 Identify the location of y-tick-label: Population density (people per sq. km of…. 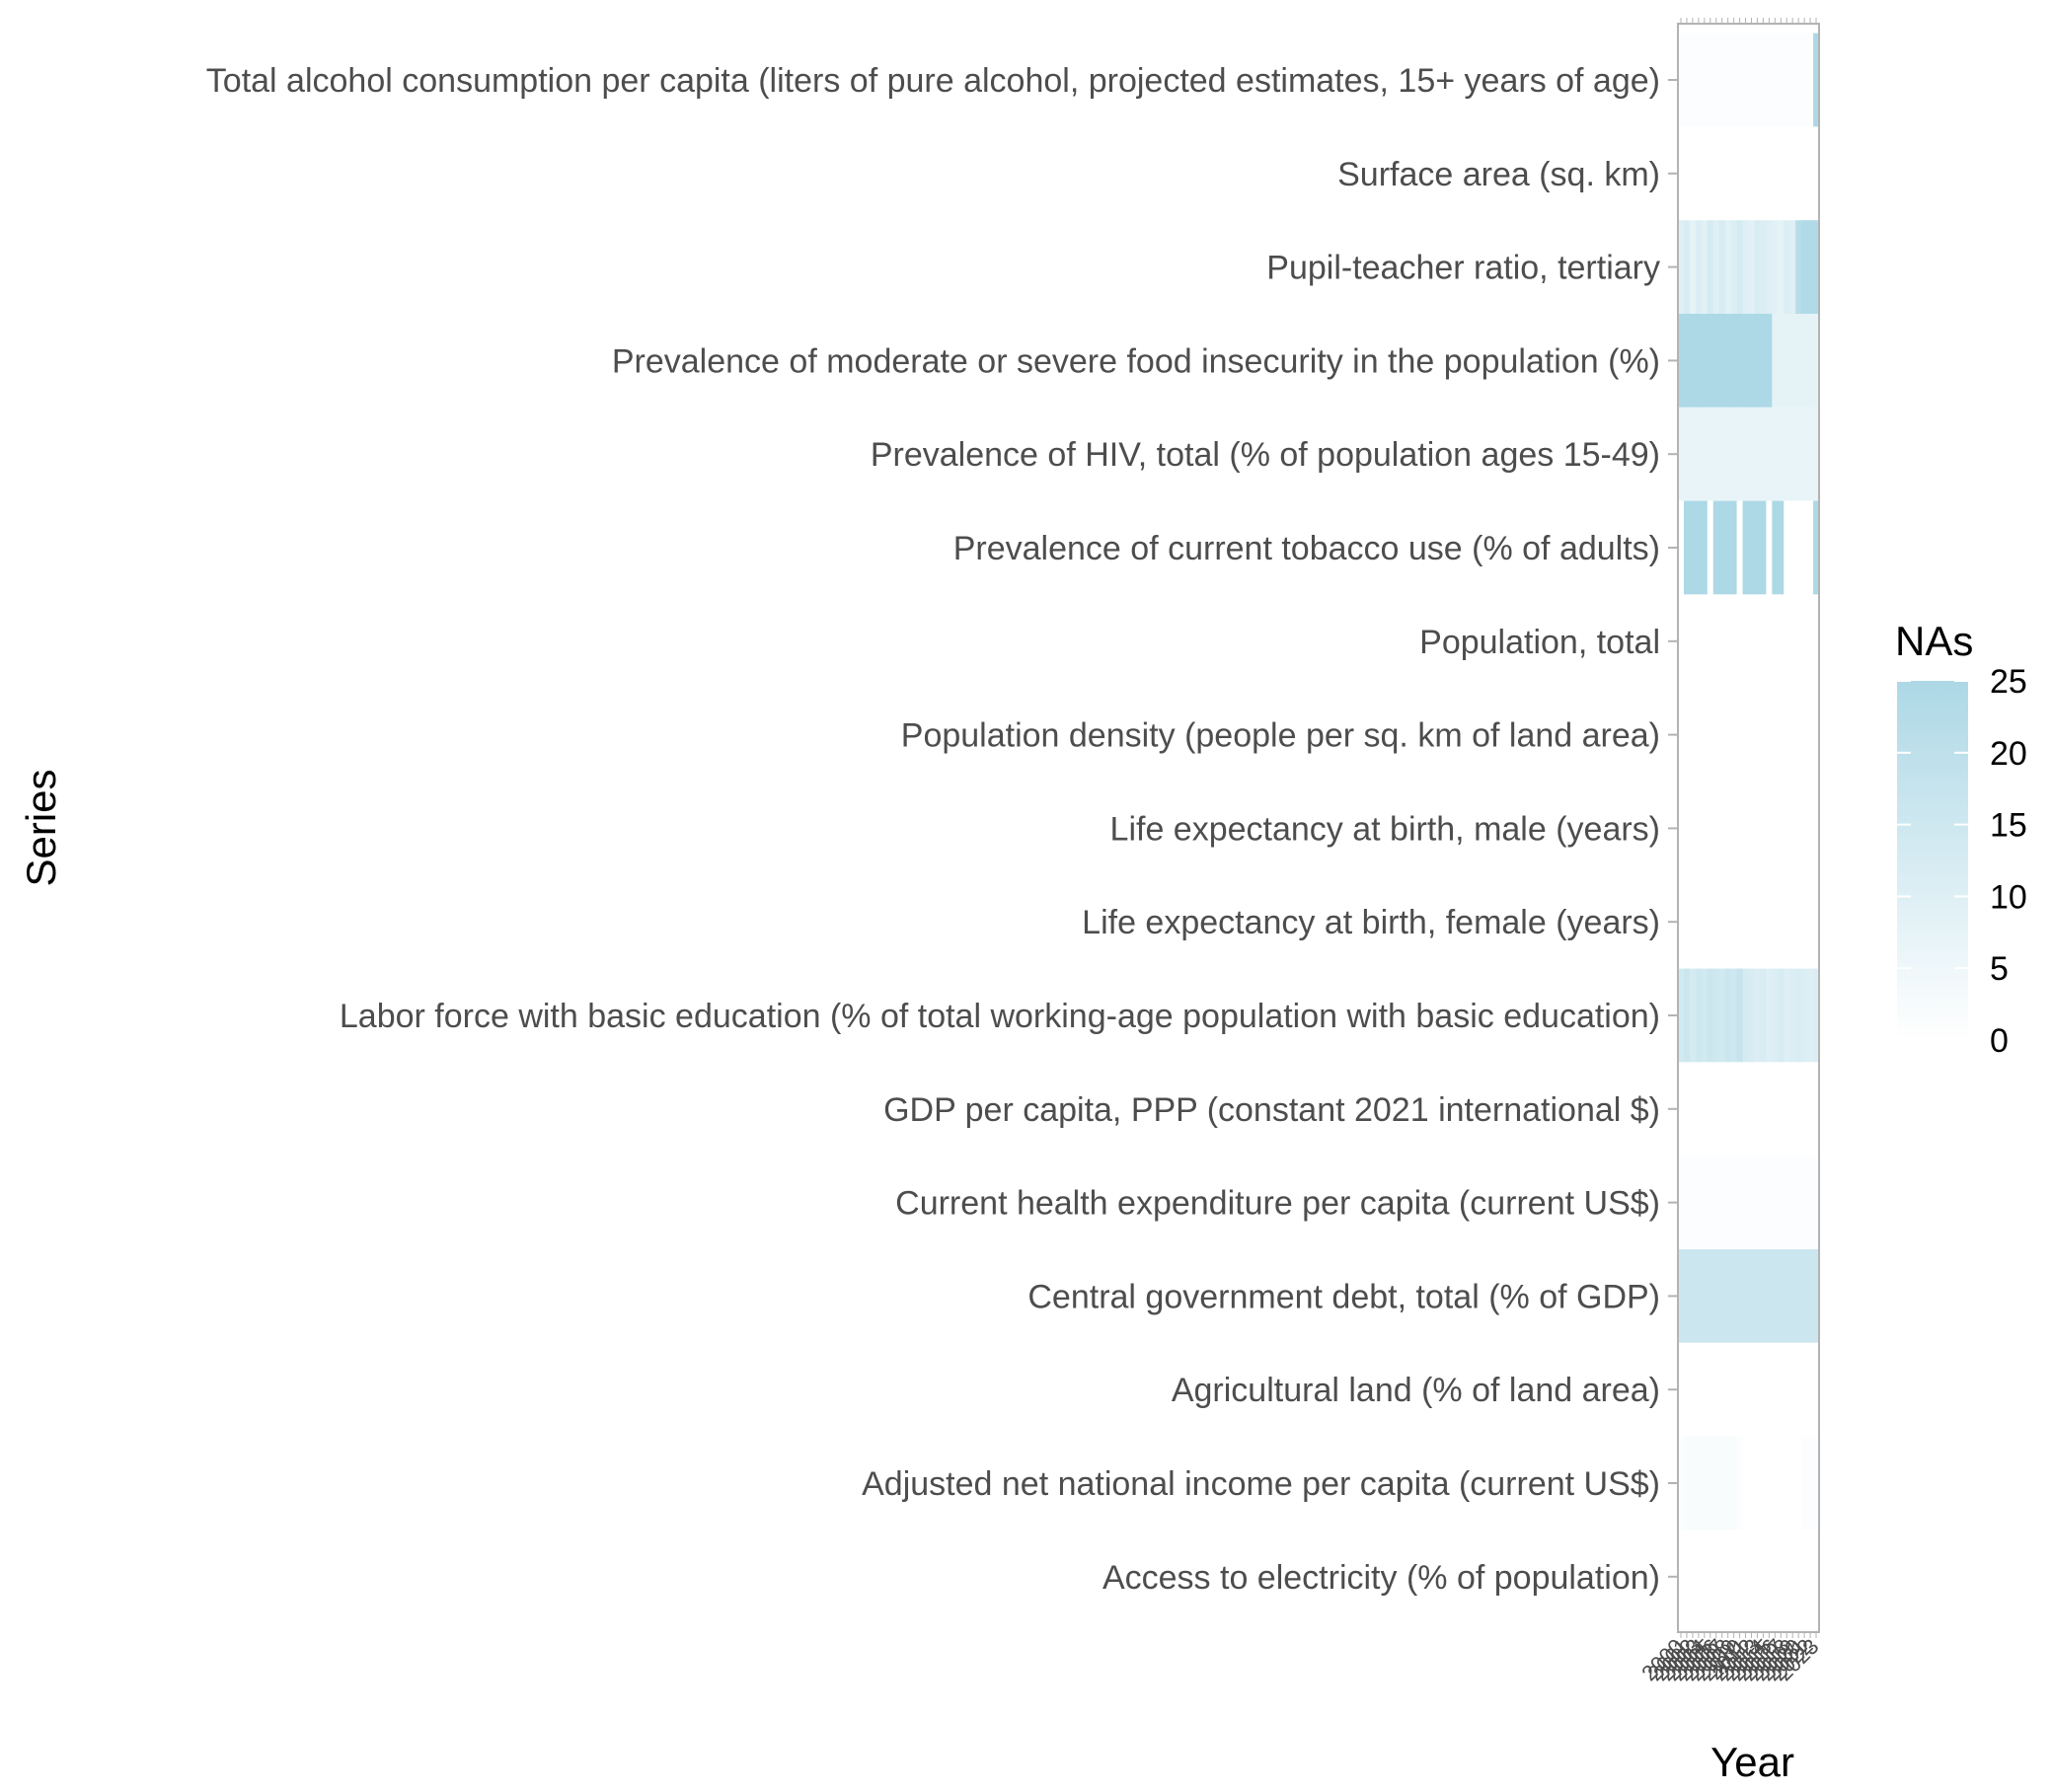
(1280, 736).